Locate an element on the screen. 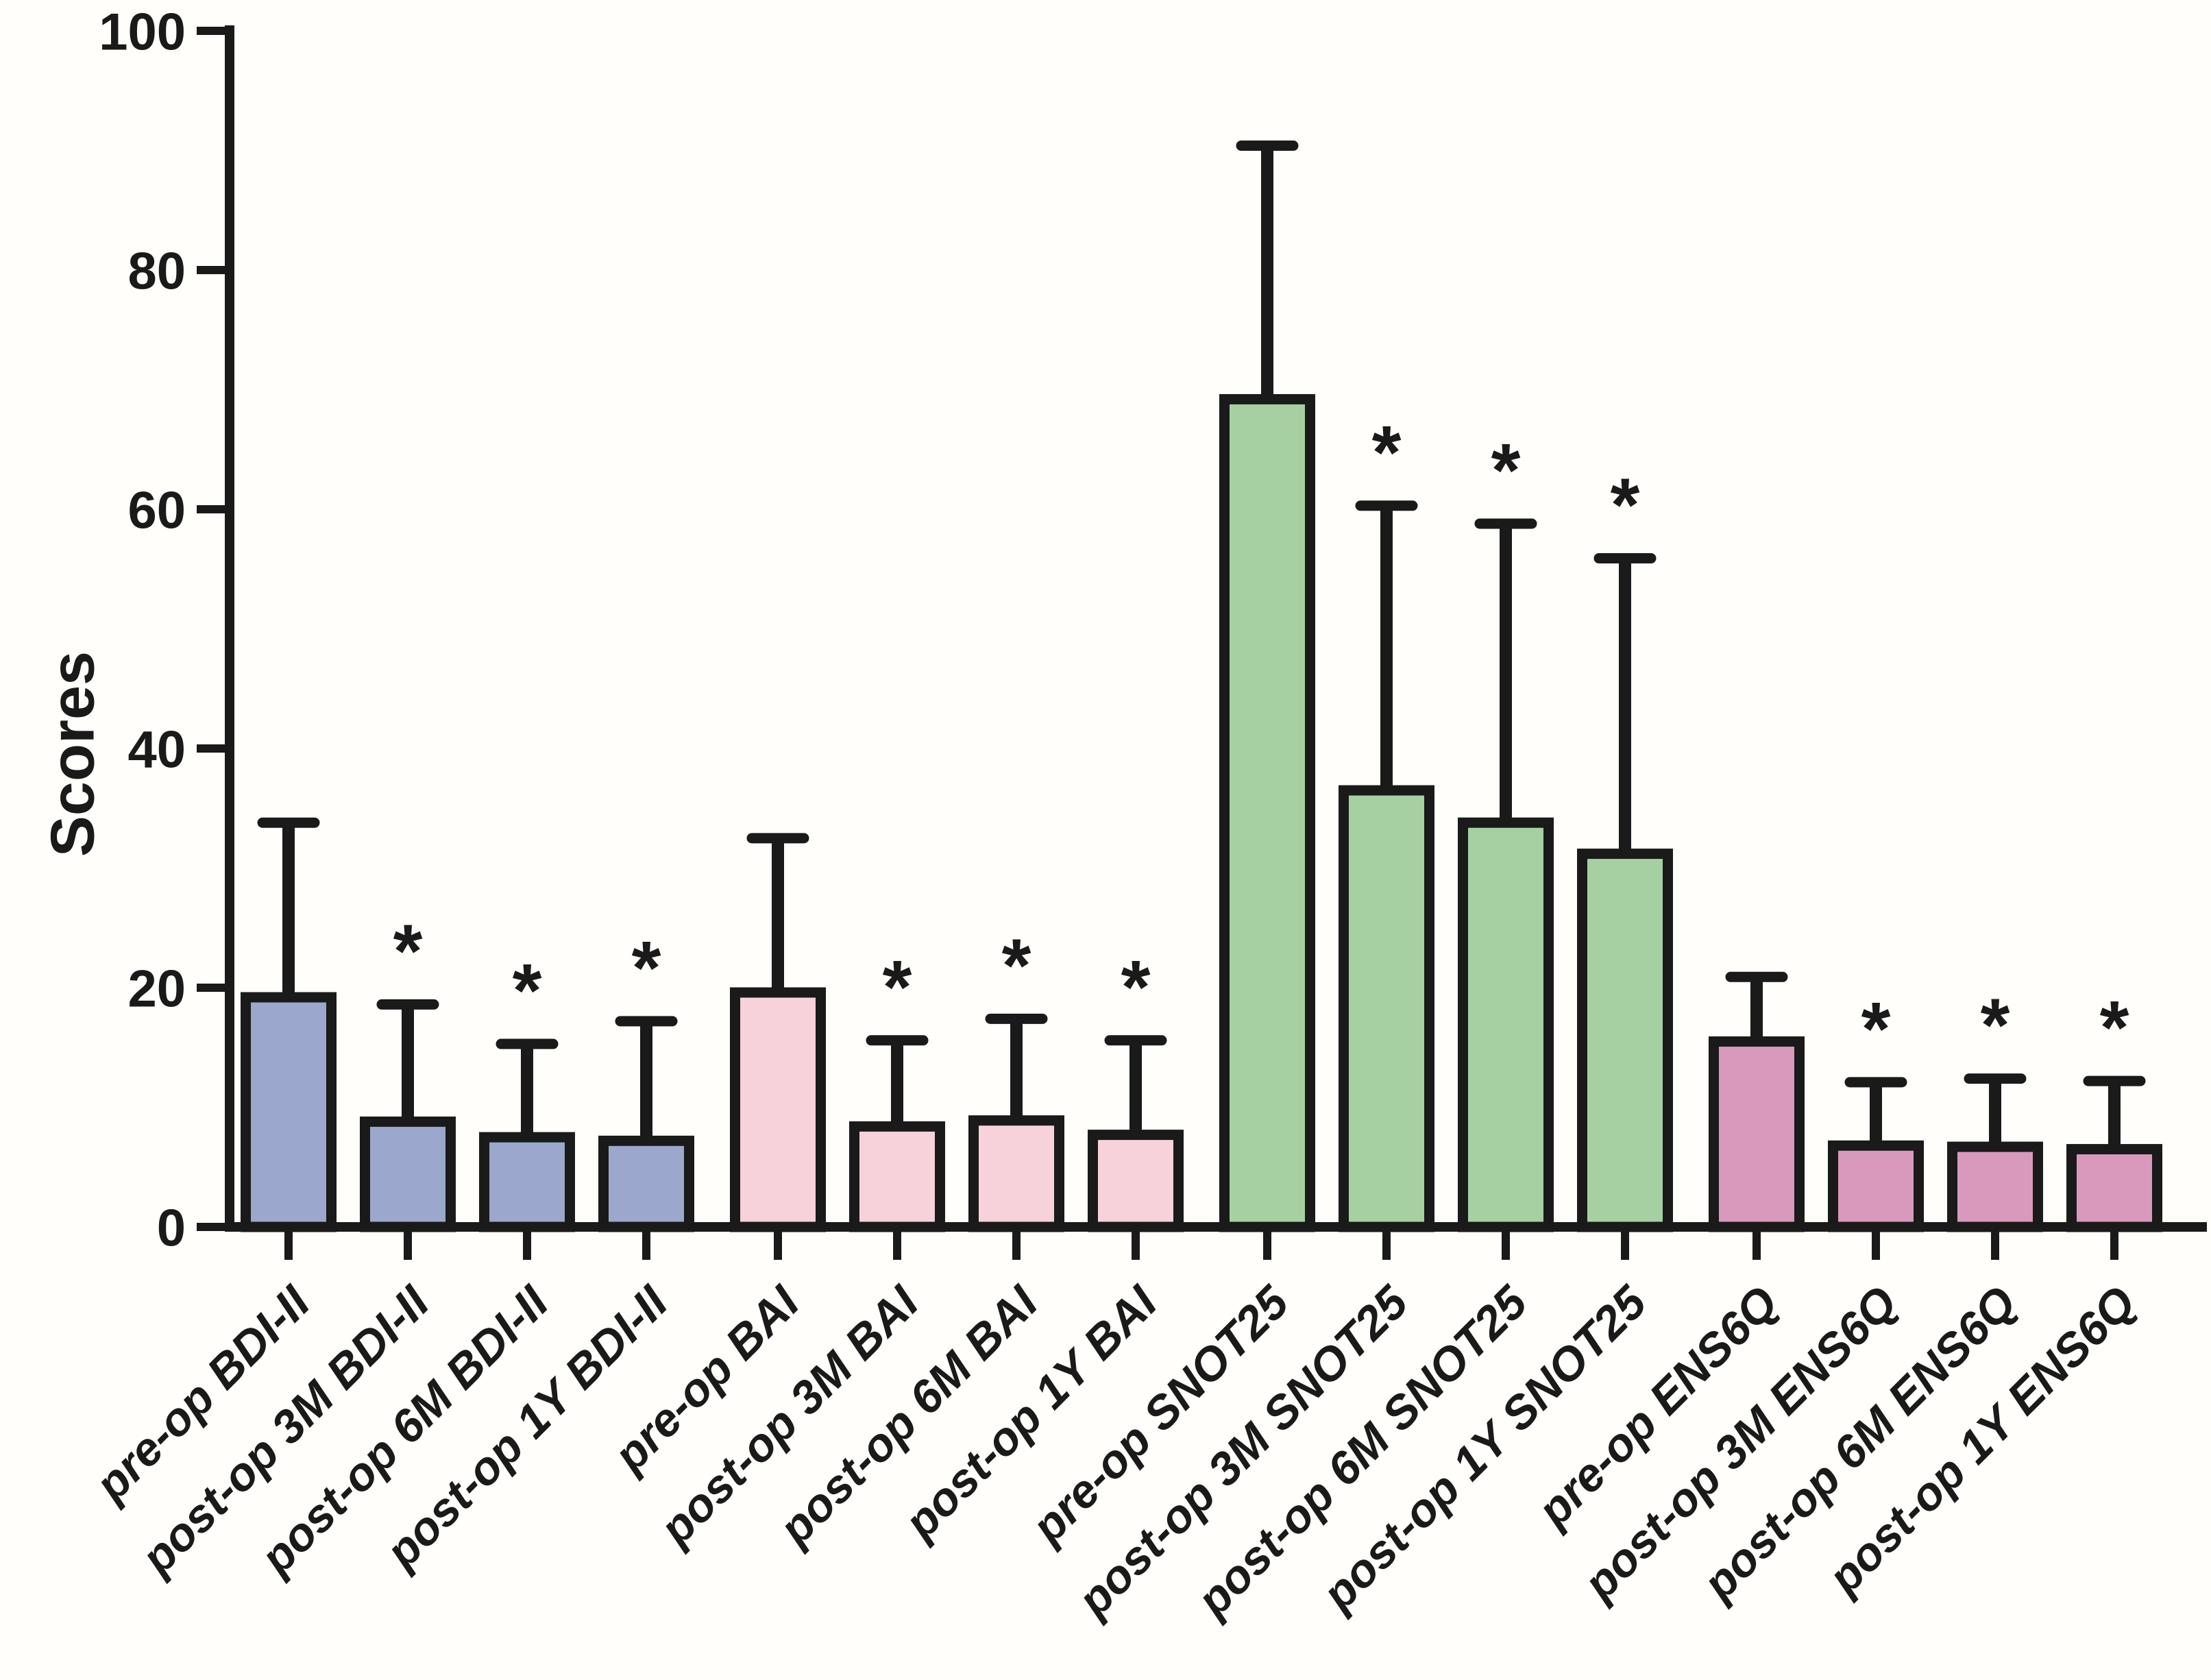  bar-post-op-3m-bai is located at coordinates (897, 1176).